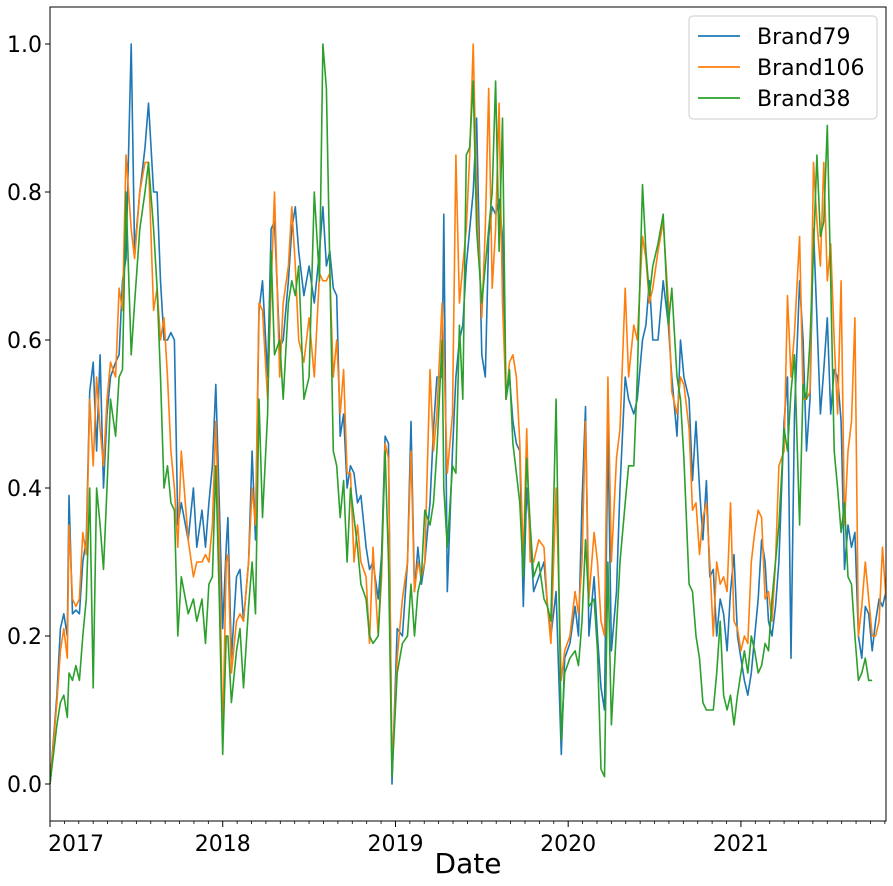  I want to click on y-tick-label: 0.2, so click(24, 637).